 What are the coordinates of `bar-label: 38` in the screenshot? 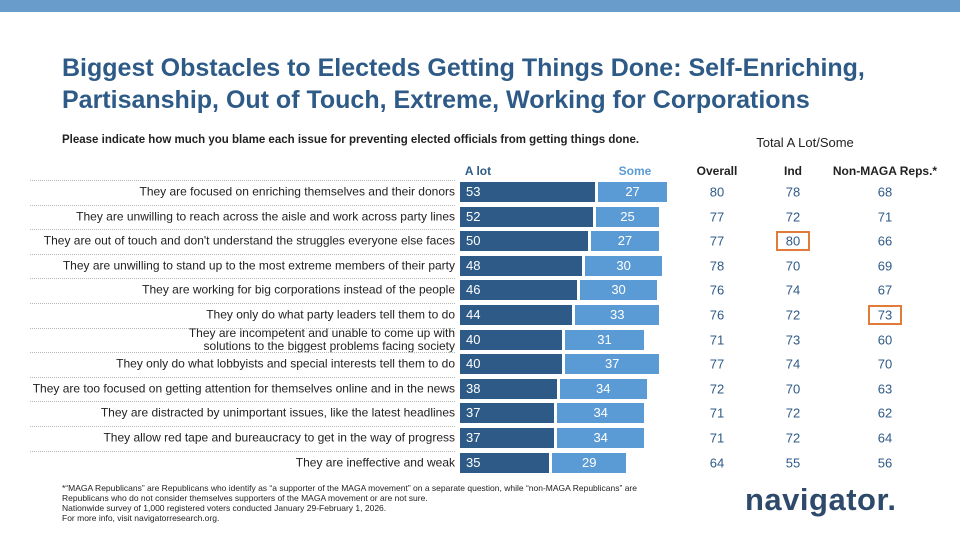 It's located at (473, 388).